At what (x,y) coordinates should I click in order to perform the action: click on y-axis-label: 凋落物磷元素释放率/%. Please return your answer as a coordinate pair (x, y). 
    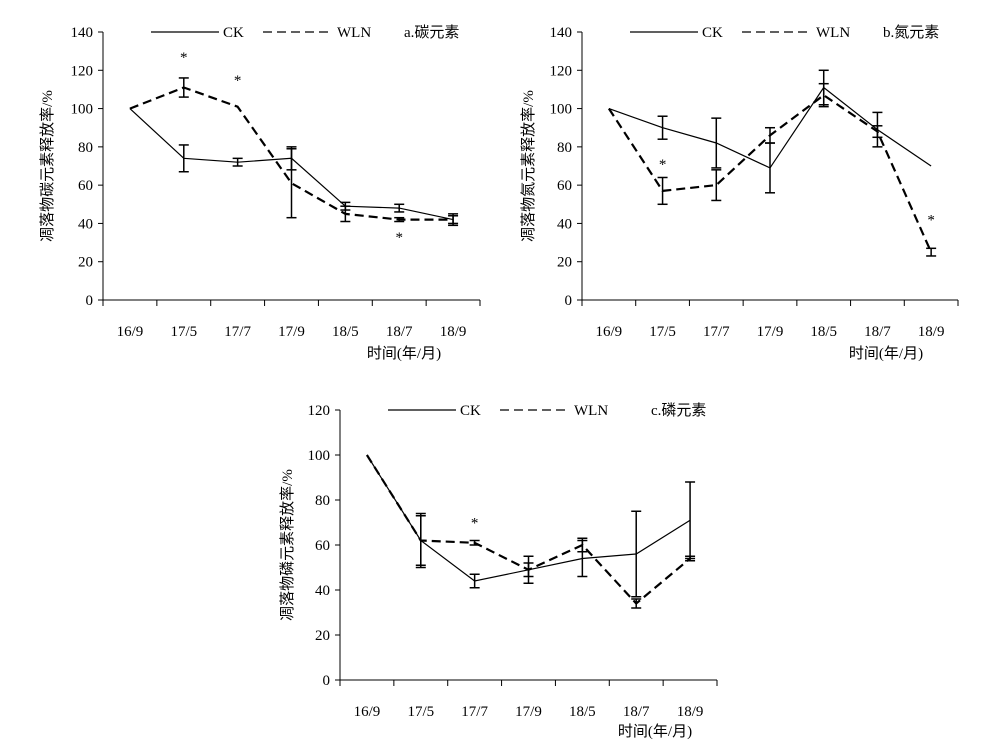
    Looking at the image, I should click on (287, 545).